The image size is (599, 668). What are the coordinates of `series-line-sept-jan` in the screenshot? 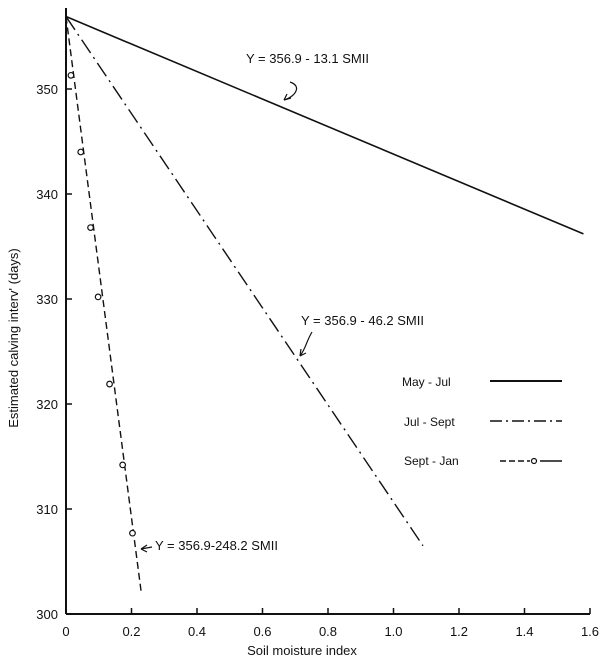 It's located at (104, 305).